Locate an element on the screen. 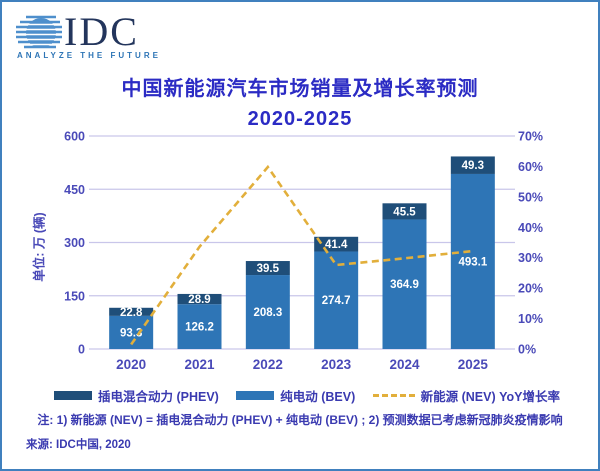  y-axis-tick-left: 450 is located at coordinates (74, 190).